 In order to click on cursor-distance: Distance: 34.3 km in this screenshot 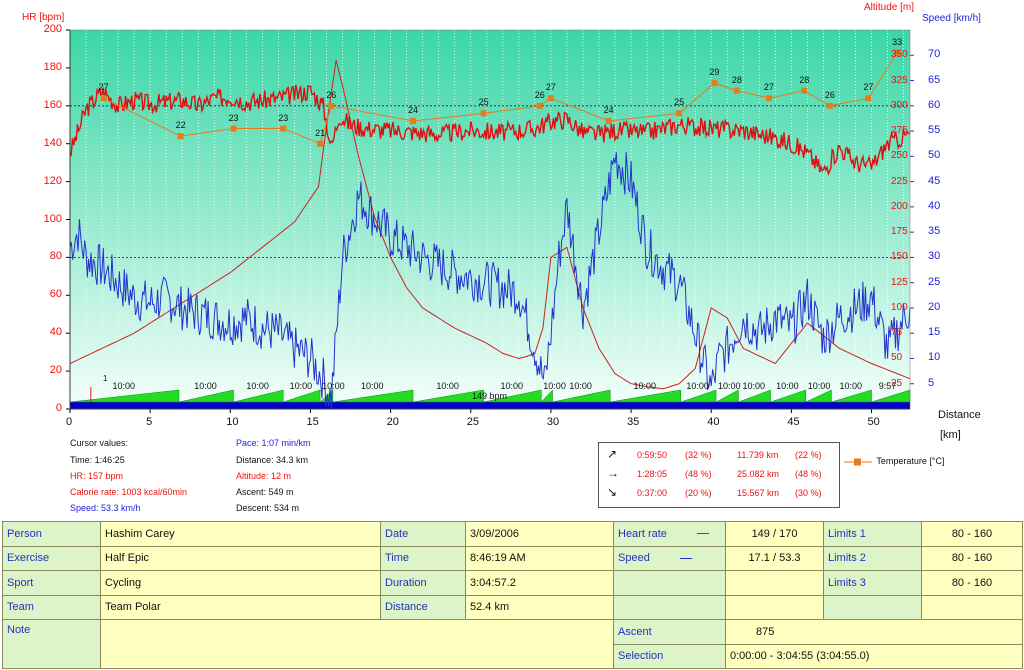, I will do `click(272, 460)`.